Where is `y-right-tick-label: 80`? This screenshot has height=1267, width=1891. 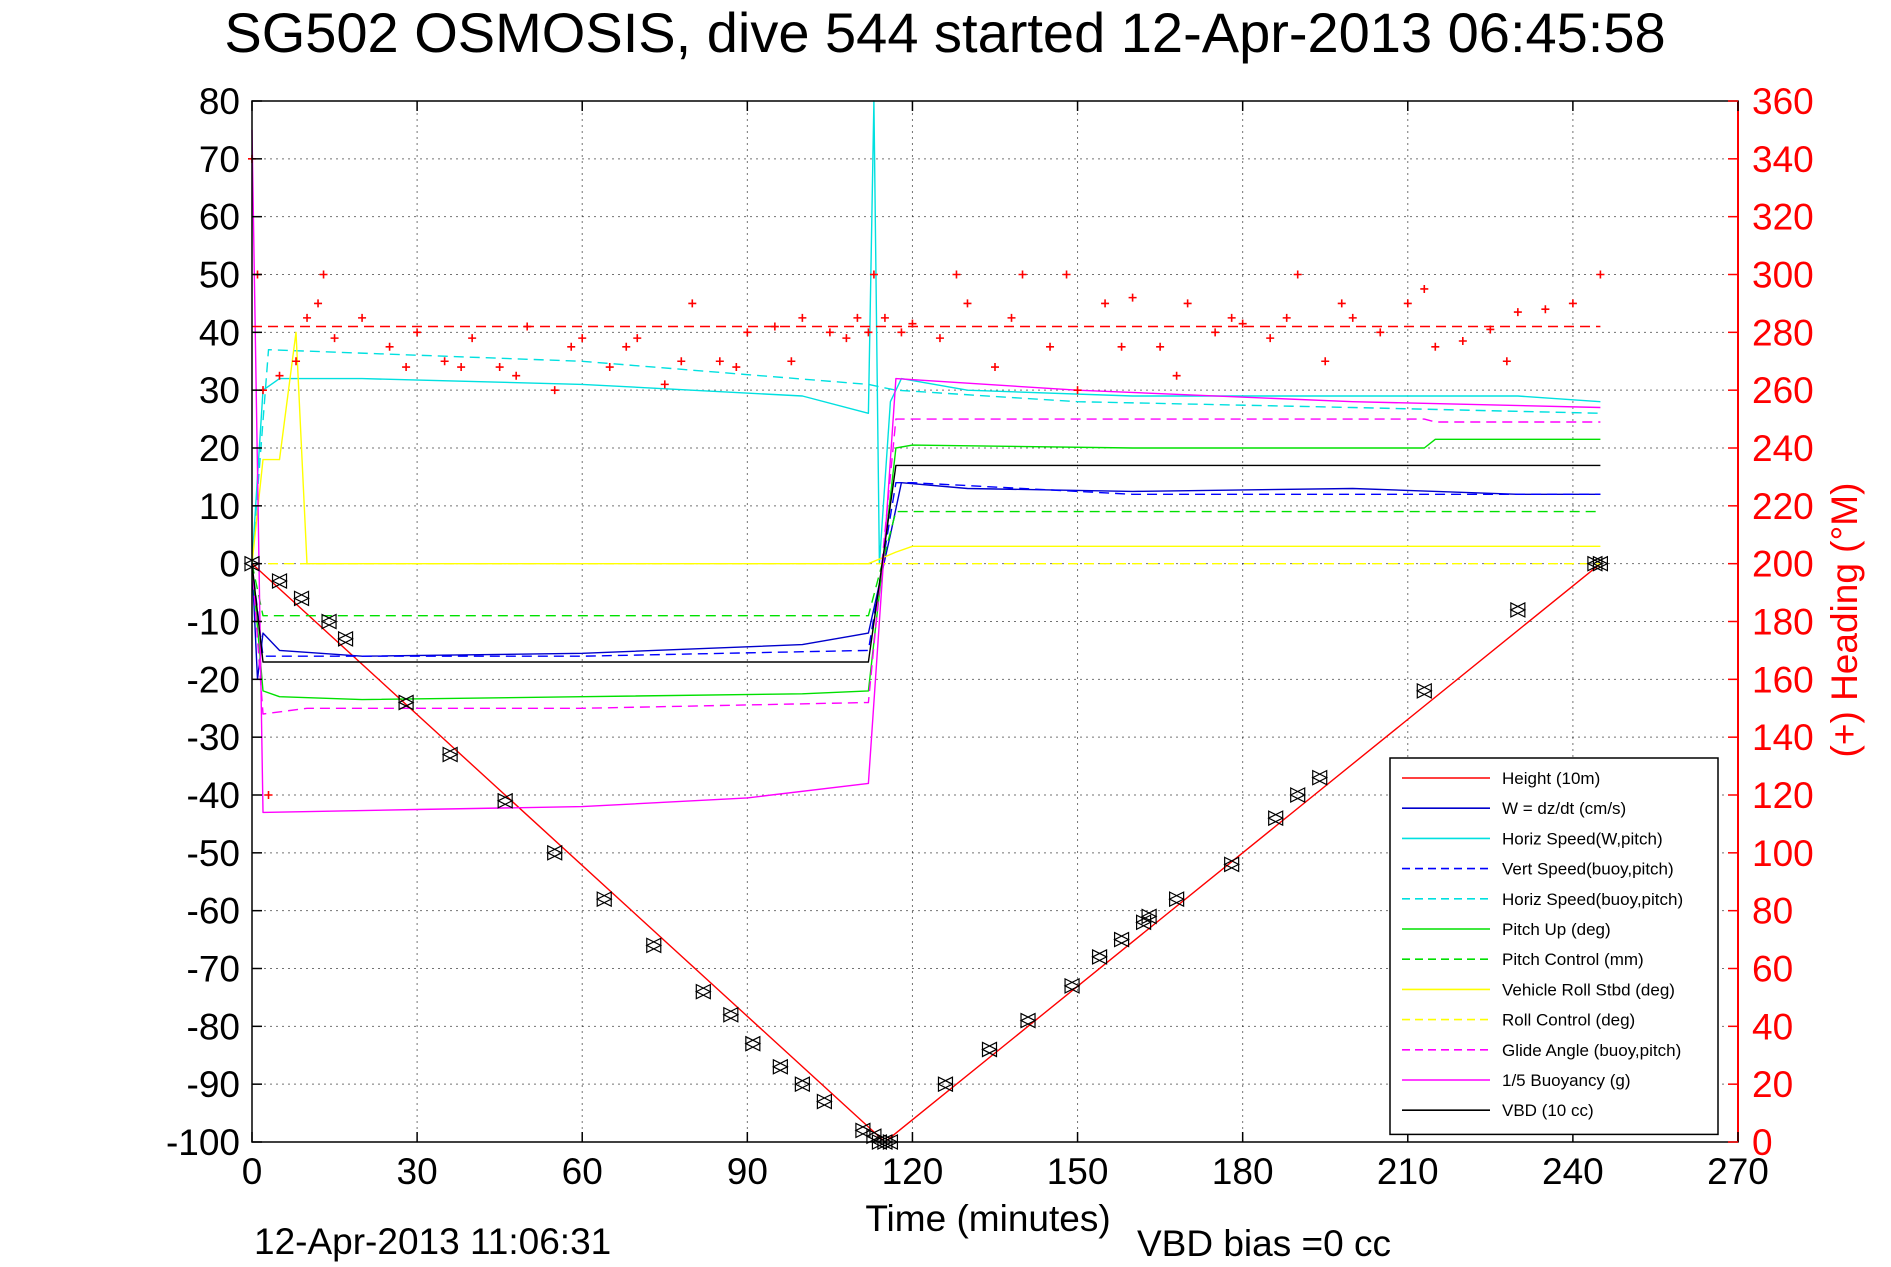 y-right-tick-label: 80 is located at coordinates (1772, 911).